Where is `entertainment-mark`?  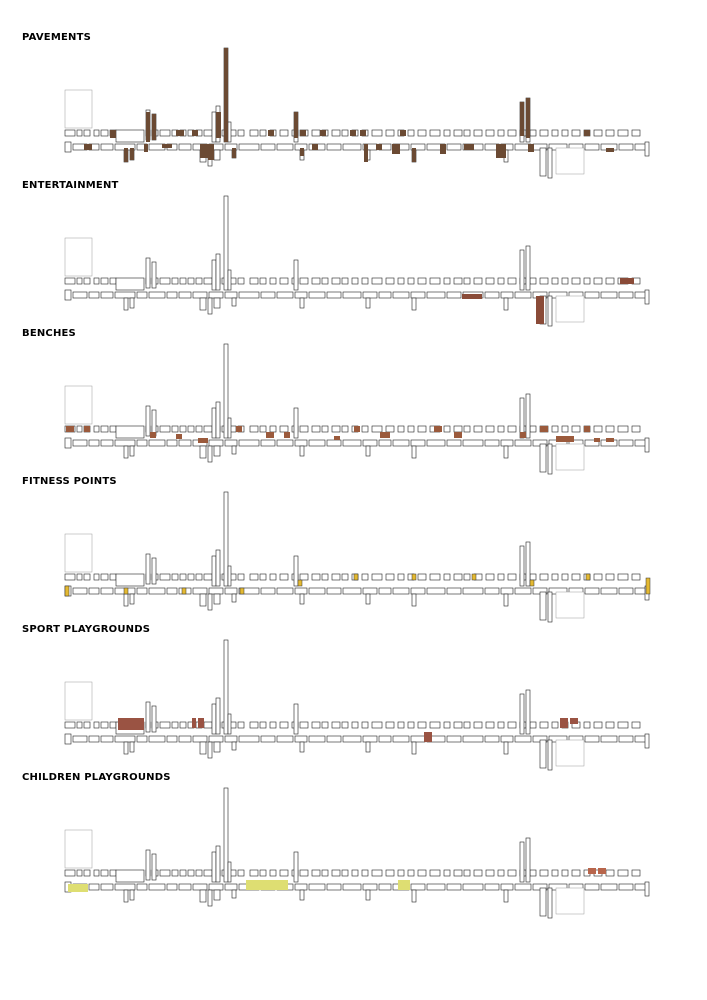 entertainment-mark is located at coordinates (472, 296).